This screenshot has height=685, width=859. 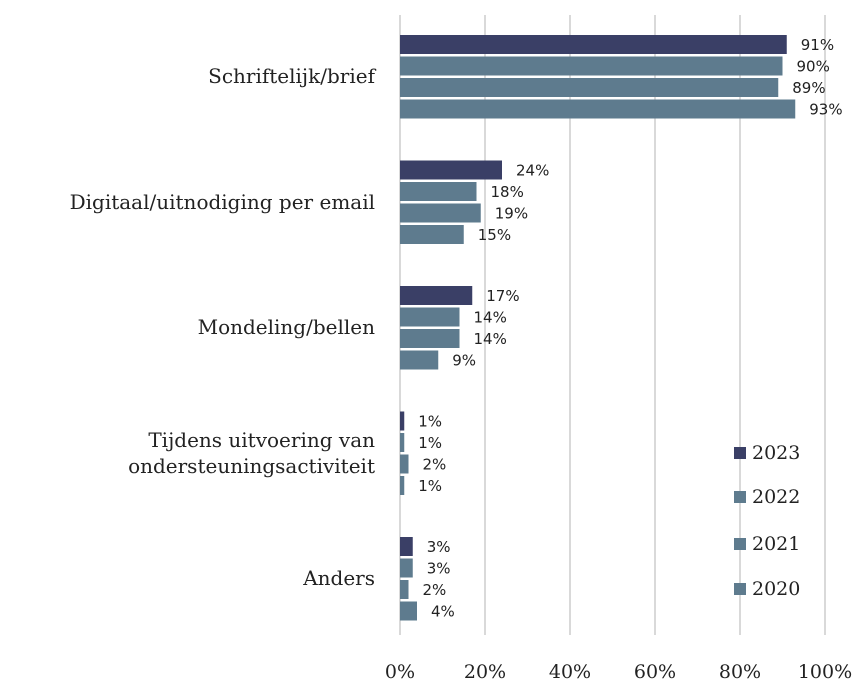 I want to click on value-label: 15%, so click(x=494, y=235).